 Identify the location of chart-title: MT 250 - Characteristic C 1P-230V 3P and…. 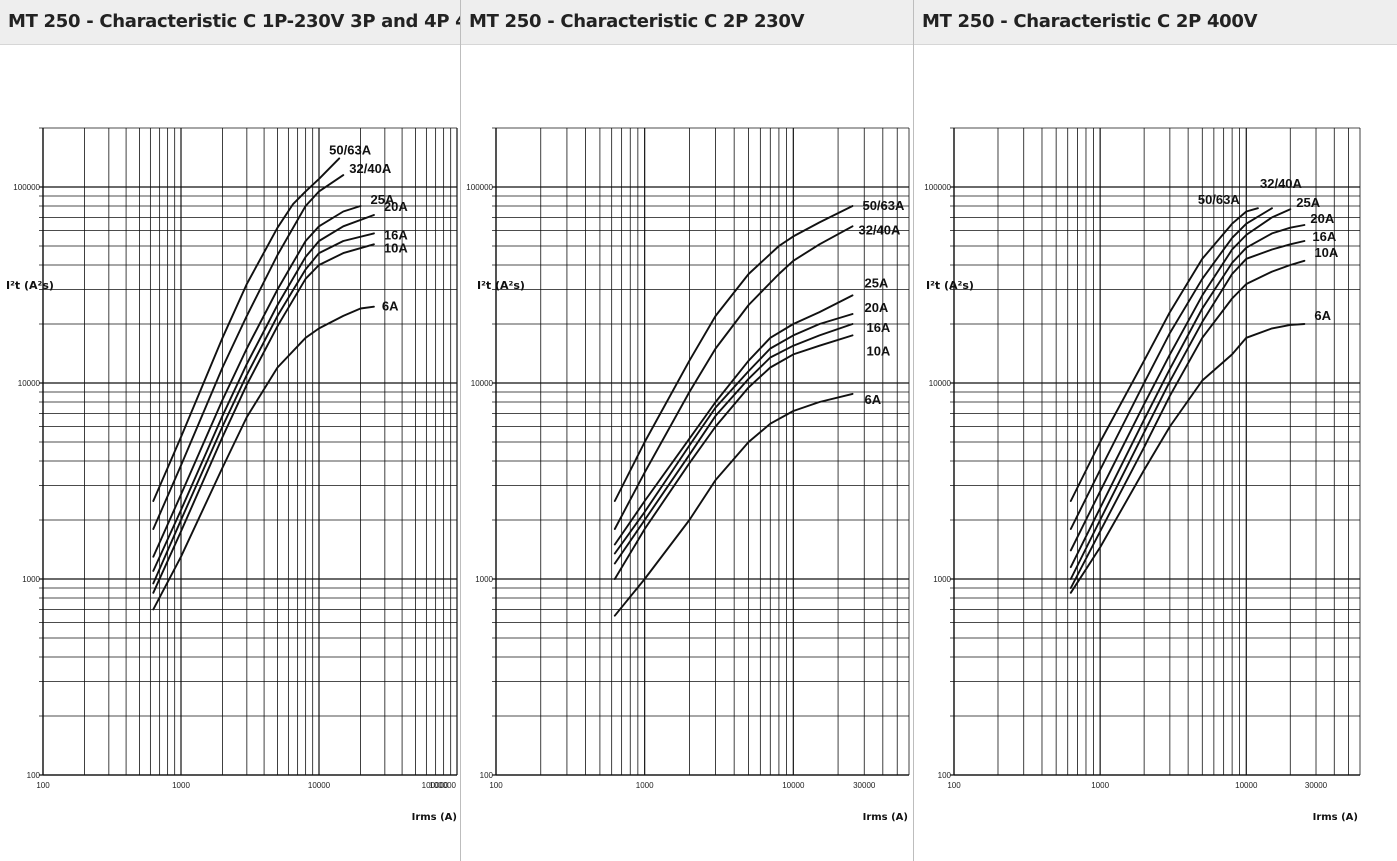
(257, 21).